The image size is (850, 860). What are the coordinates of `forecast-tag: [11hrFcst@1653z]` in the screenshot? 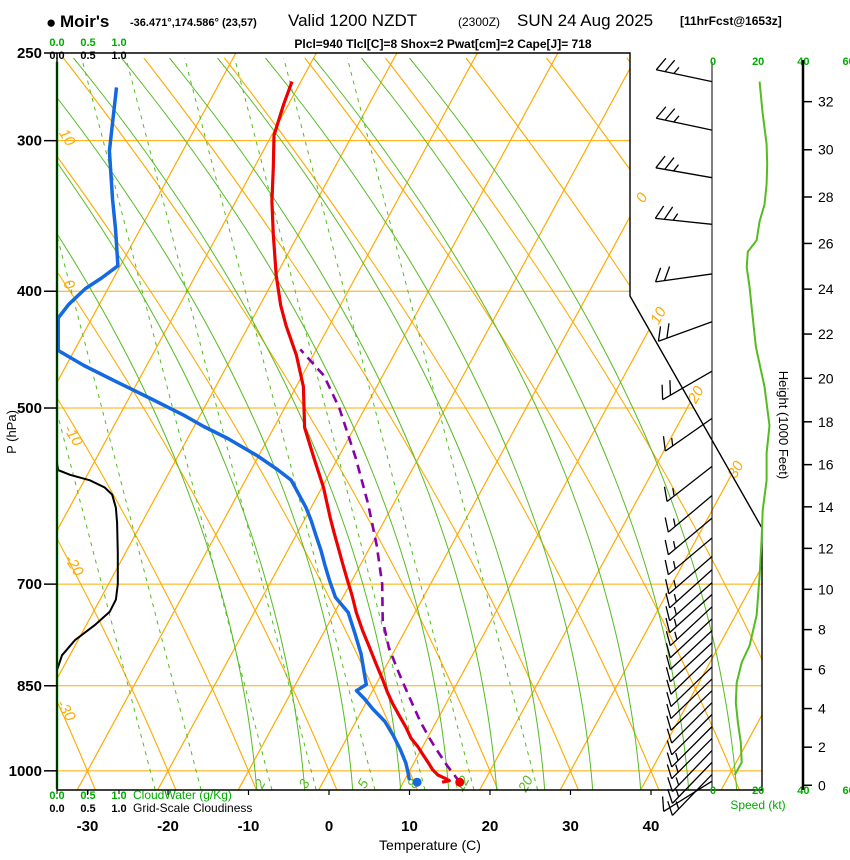 It's located at (731, 21).